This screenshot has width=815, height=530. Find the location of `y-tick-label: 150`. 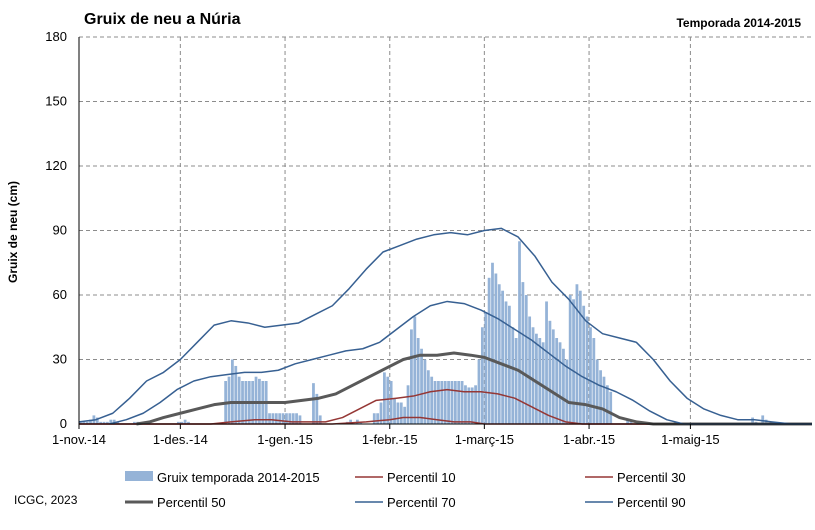

y-tick-label: 150 is located at coordinates (56, 101).